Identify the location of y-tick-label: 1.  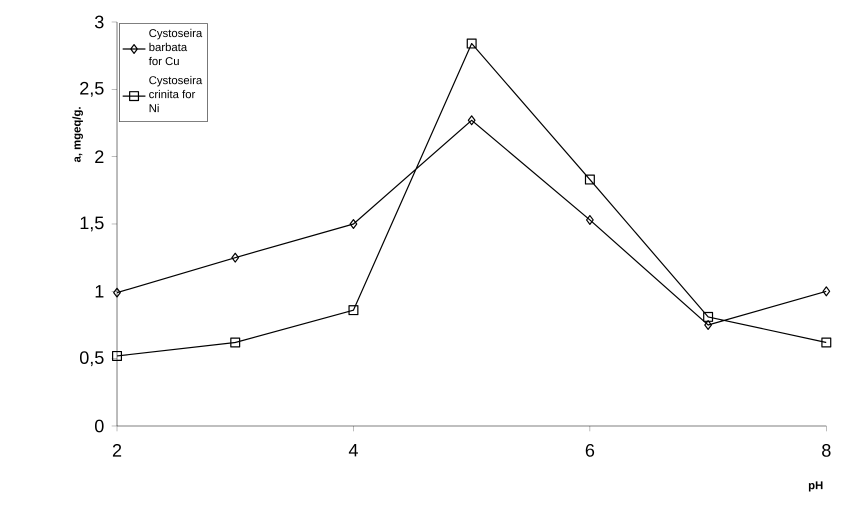
(100, 291).